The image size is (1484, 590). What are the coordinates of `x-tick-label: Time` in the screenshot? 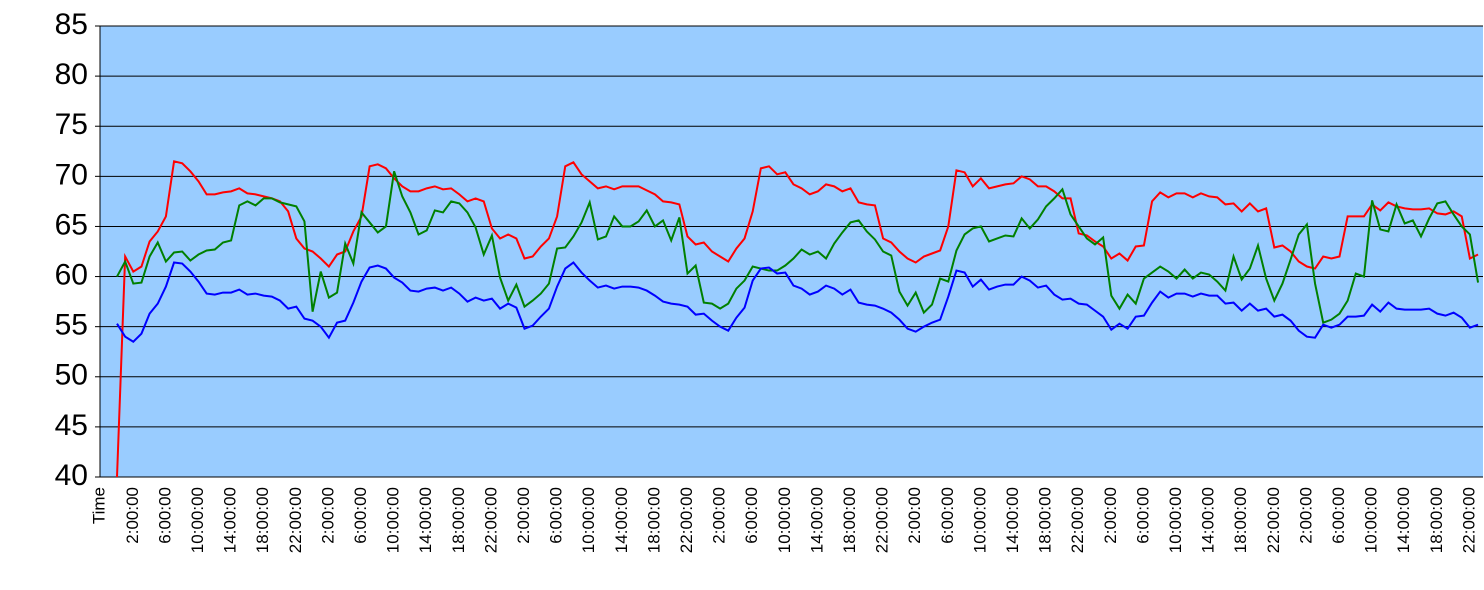 It's located at (98, 505).